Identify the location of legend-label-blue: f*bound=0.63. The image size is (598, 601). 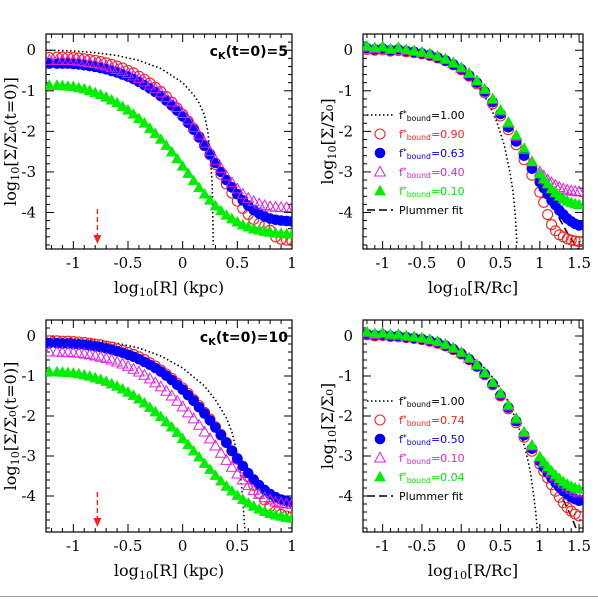
(432, 154).